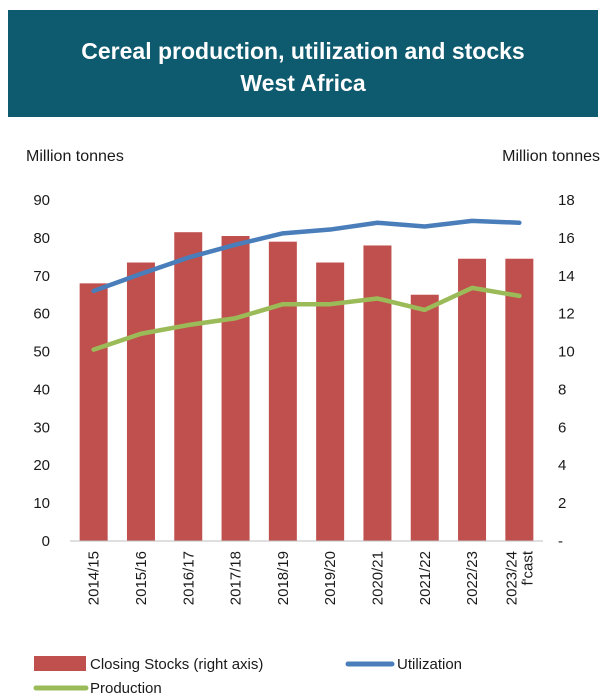 The height and width of the screenshot is (700, 606). Describe the element at coordinates (60, 663) in the screenshot. I see `legend-swatch-closing-stocks` at that location.